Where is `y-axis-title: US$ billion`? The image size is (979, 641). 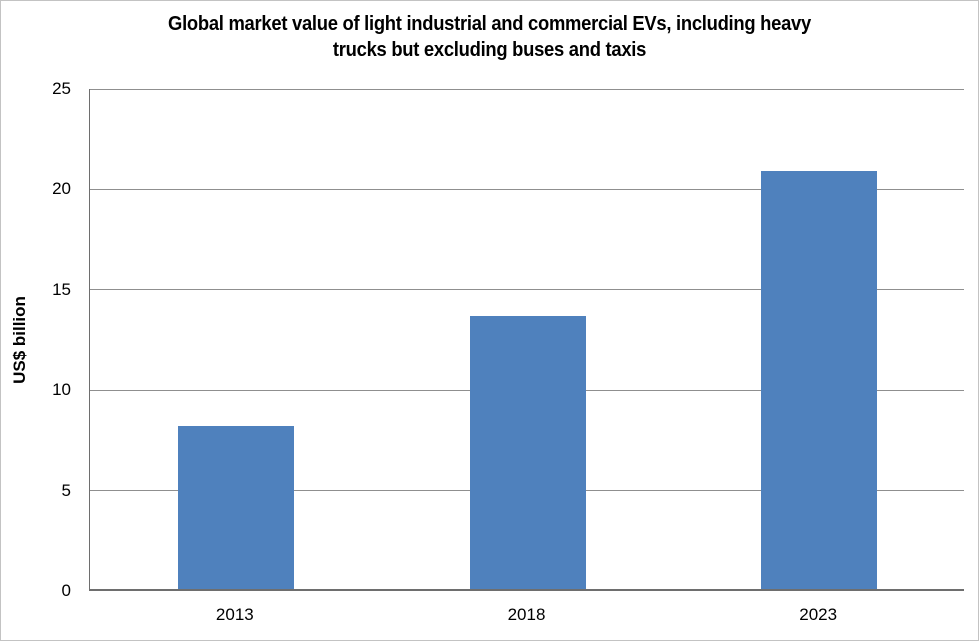
y-axis-title: US$ billion is located at coordinates (19, 340).